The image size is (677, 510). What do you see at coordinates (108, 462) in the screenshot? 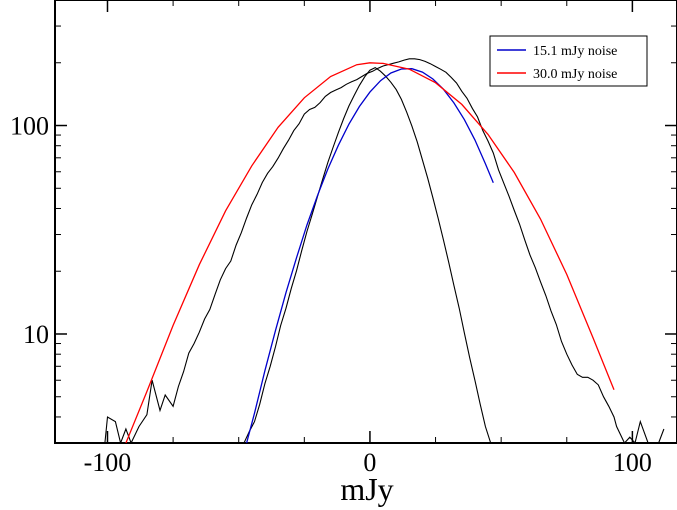
I see `x-tick-label: -100` at bounding box center [108, 462].